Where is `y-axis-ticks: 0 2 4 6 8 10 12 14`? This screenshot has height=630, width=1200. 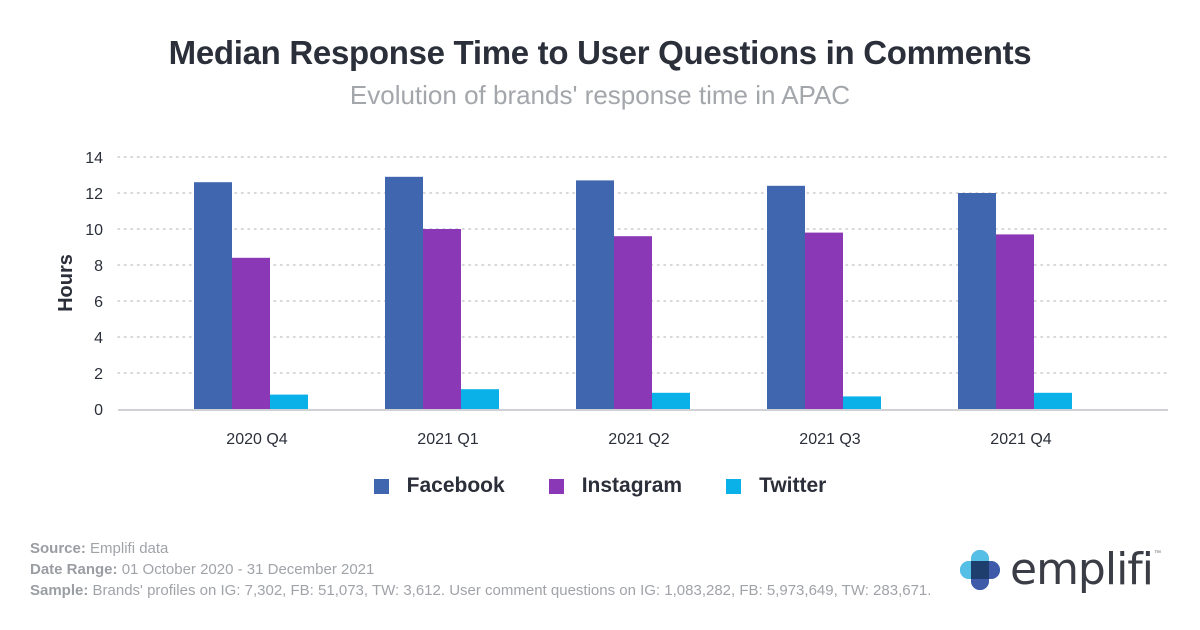
y-axis-ticks: 0 2 4 6 8 10 12 14 is located at coordinates (94, 284).